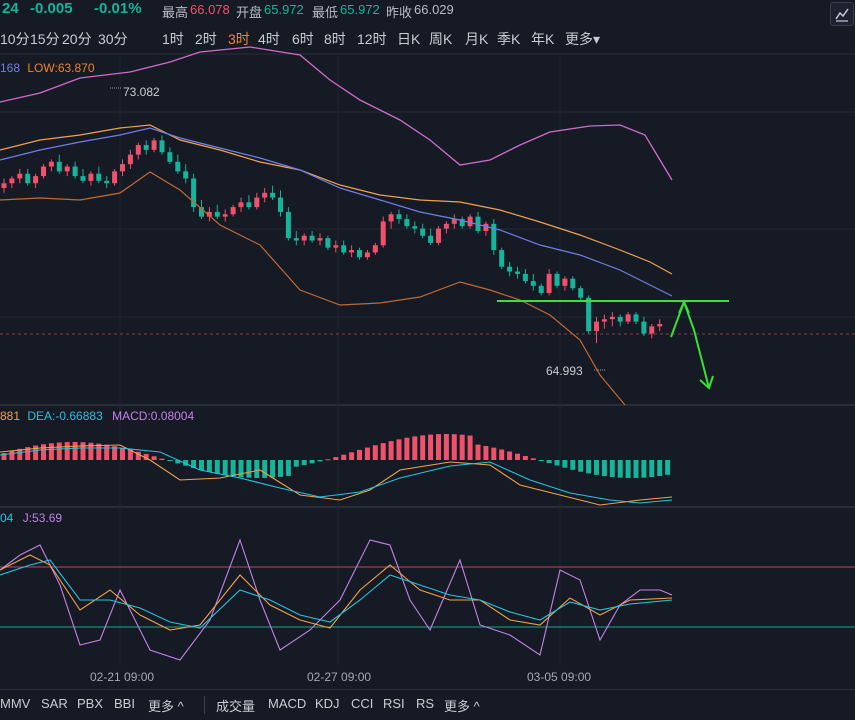 This screenshot has width=855, height=720. Describe the element at coordinates (113, 39) in the screenshot. I see `interval-tab: 30分` at that location.